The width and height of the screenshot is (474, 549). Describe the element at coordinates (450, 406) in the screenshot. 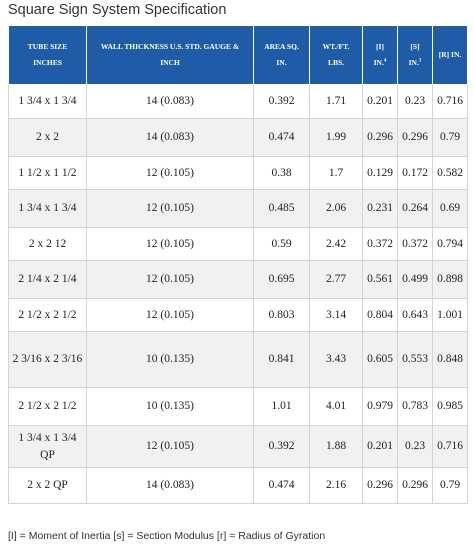

I see `cell-radius-of-gyration: 0.985` at that location.